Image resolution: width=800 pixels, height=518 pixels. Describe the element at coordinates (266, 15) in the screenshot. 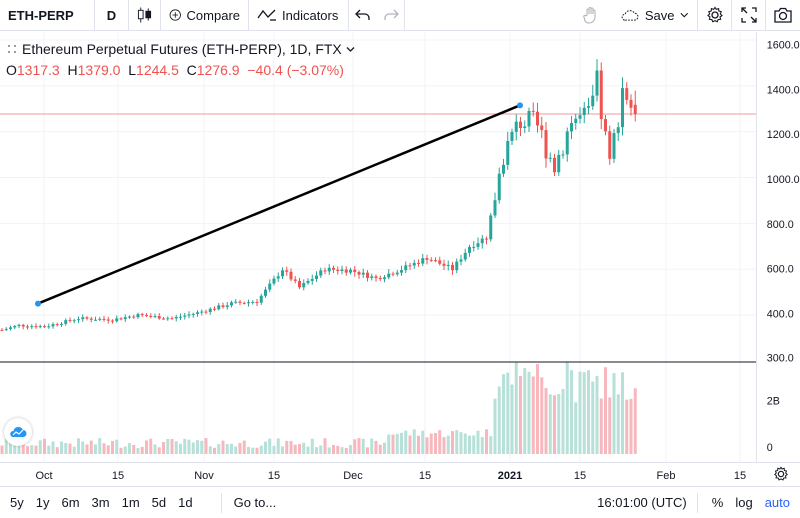

I see `indicators-icon` at that location.